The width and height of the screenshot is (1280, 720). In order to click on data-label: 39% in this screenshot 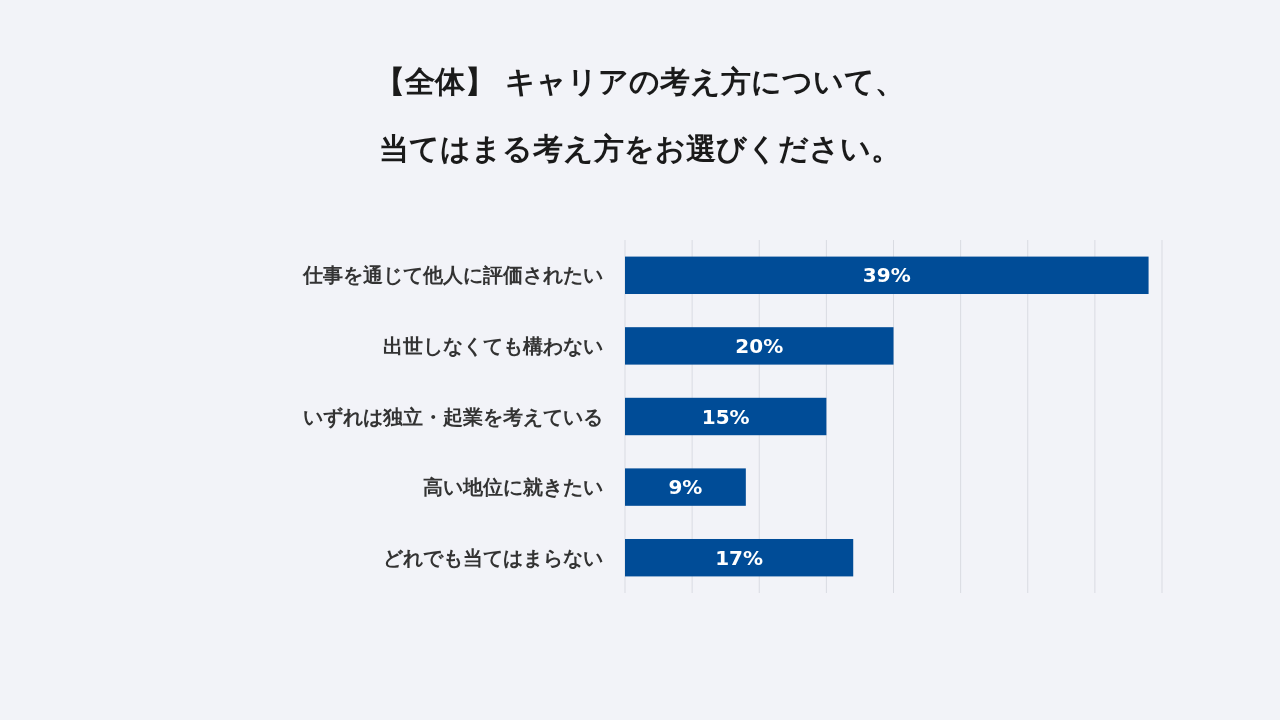, I will do `click(886, 275)`.